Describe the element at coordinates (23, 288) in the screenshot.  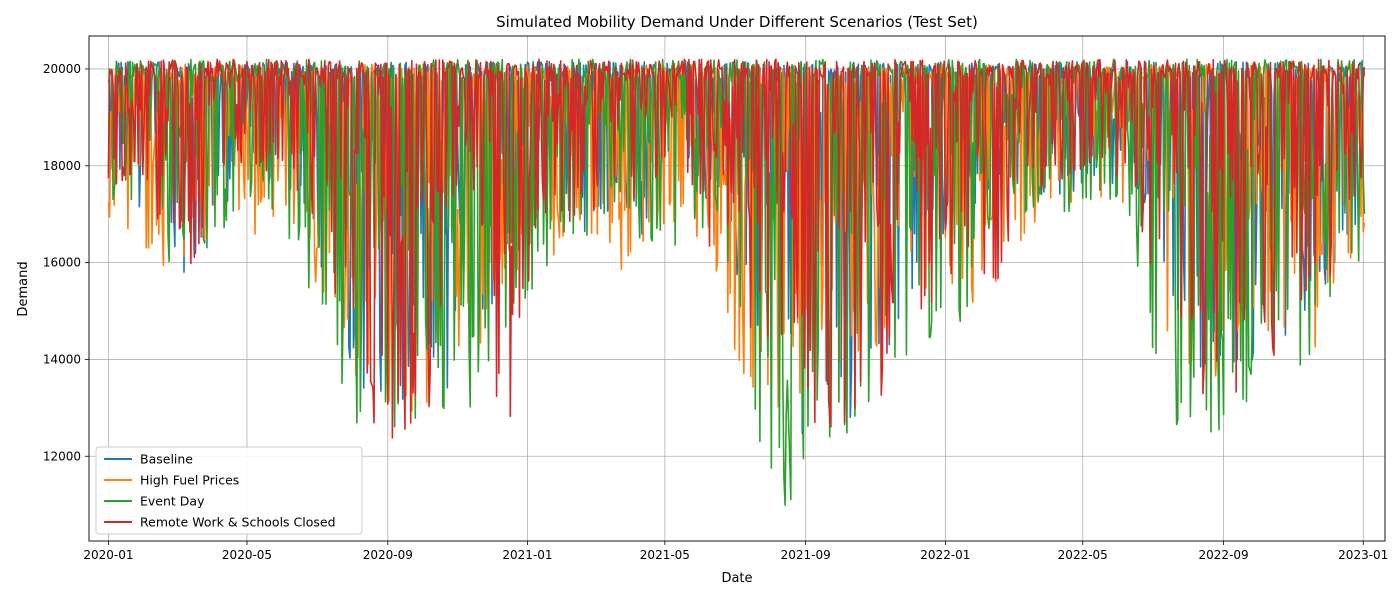
I see `y-axis-label: Demand` at that location.